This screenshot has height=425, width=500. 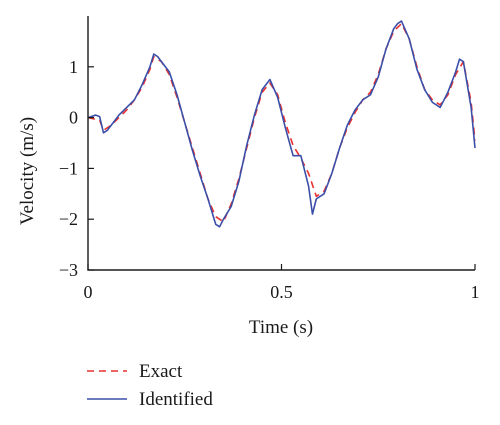 What do you see at coordinates (68, 168) in the screenshot?
I see `y-tick-label: −1` at bounding box center [68, 168].